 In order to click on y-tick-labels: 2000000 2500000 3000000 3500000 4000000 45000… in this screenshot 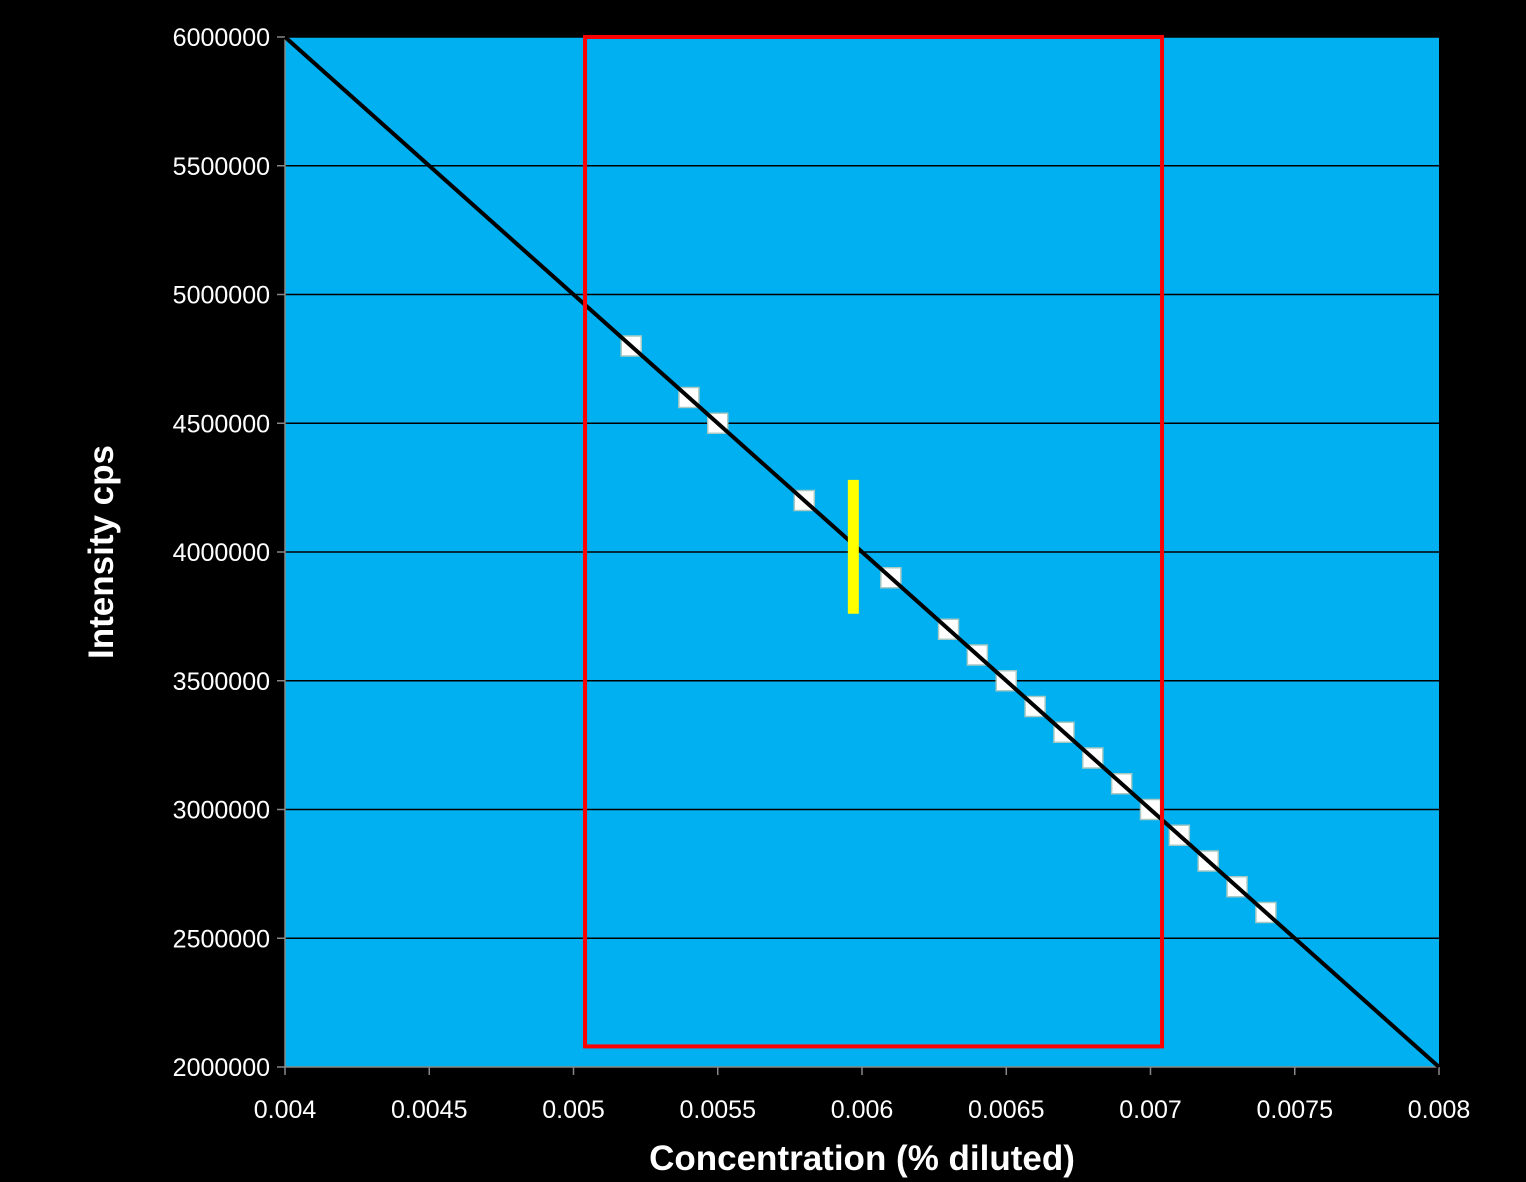, I will do `click(221, 553)`.